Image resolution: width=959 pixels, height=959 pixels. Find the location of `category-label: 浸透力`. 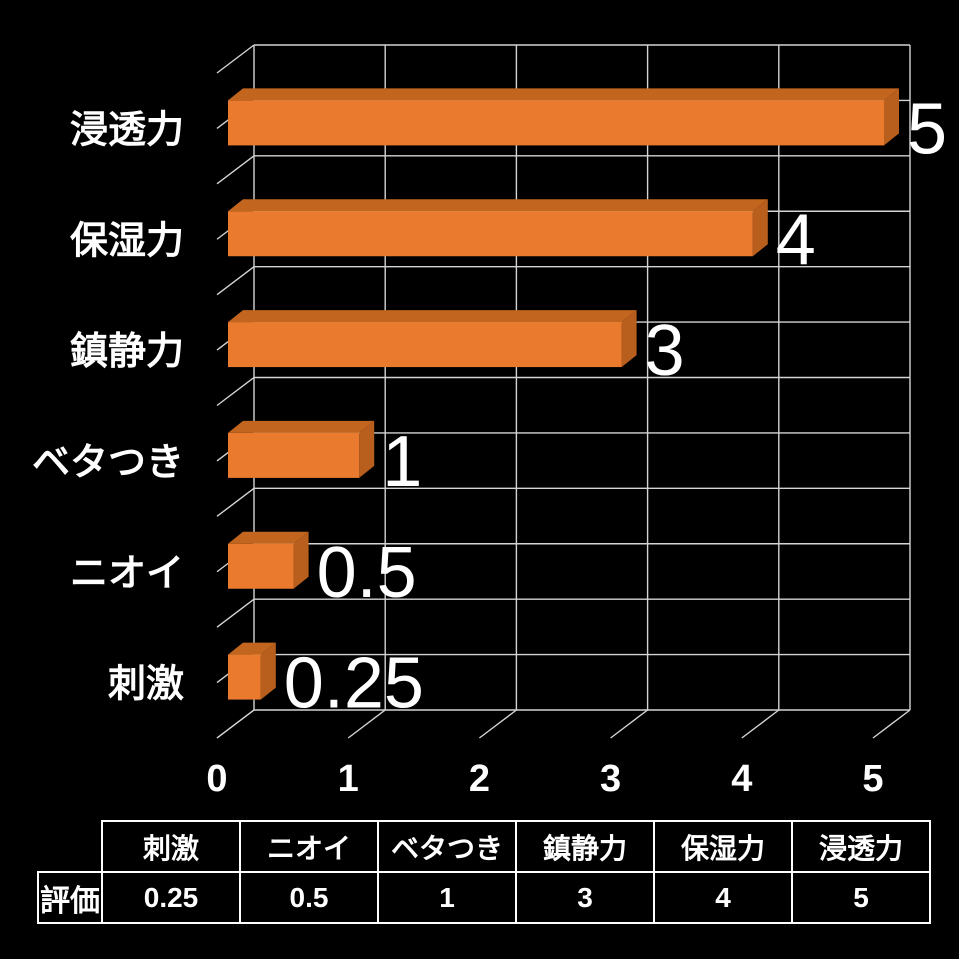

category-label: 浸透力 is located at coordinates (127, 130).